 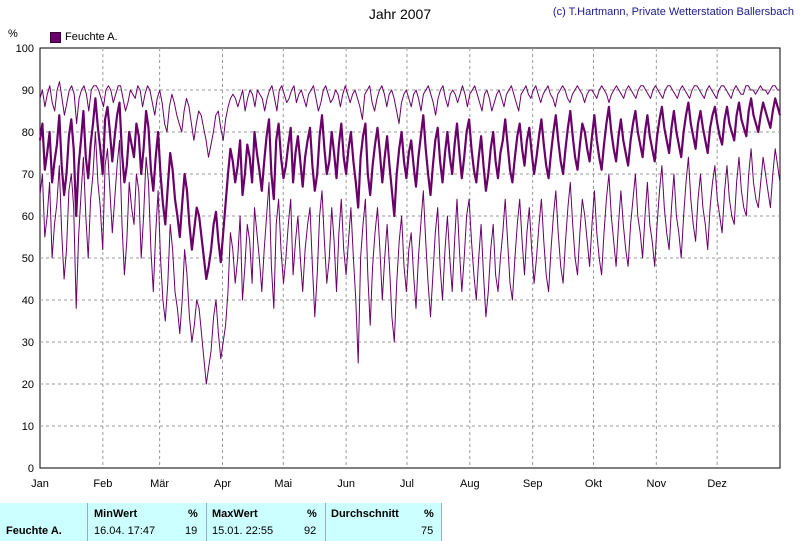 I want to click on min-header: MinWert, so click(x=116, y=514).